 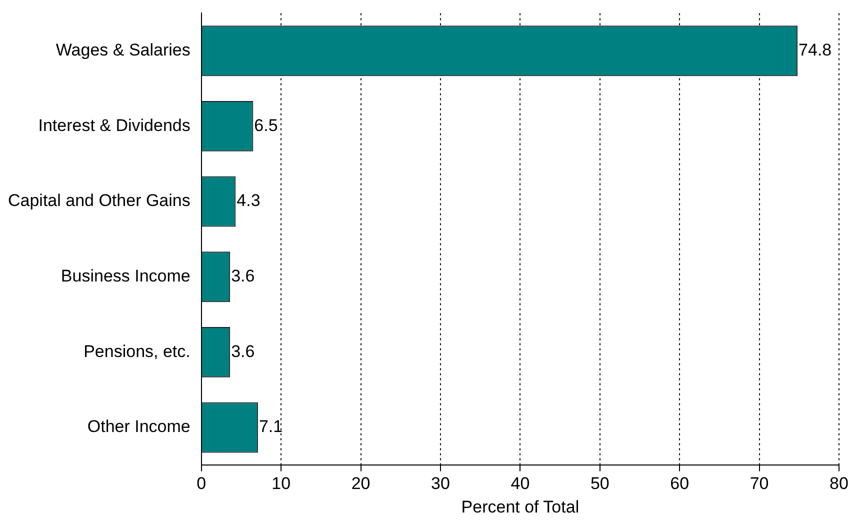 What do you see at coordinates (600, 484) in the screenshot?
I see `x-tick-label: 50` at bounding box center [600, 484].